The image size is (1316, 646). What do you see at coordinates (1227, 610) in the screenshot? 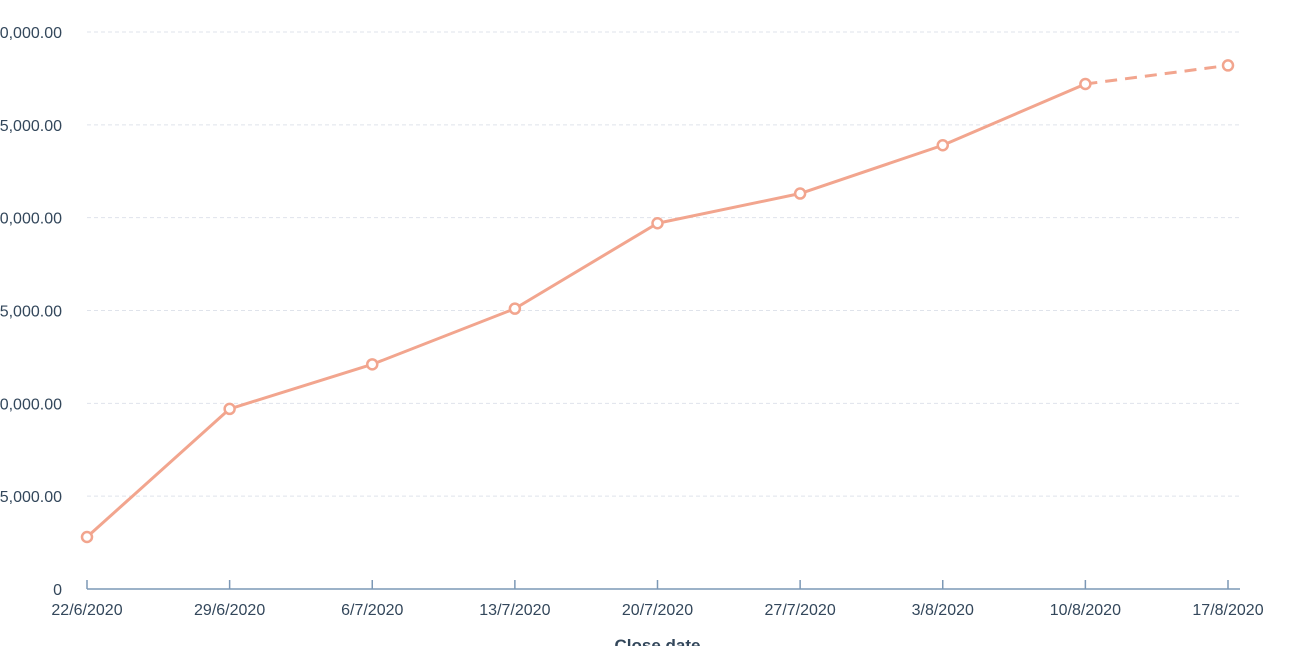
I see `x-tick-label: 17/8/2020` at bounding box center [1227, 610].